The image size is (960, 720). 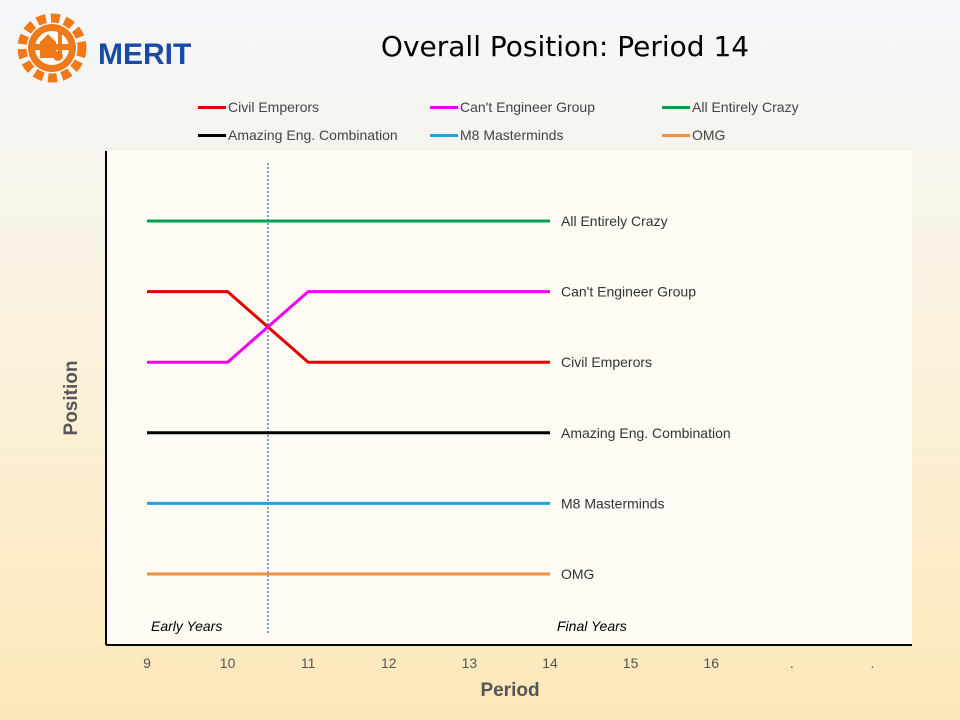 What do you see at coordinates (745, 107) in the screenshot?
I see `legend-label: All Entirely Crazy` at bounding box center [745, 107].